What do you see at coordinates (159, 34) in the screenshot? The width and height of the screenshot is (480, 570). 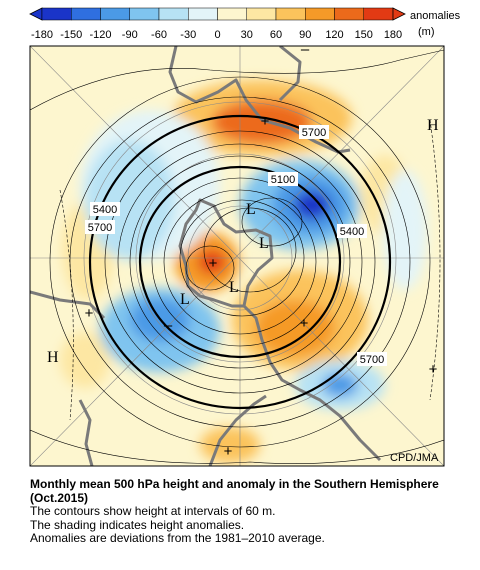 I see `colorbar-tick-label: -60` at bounding box center [159, 34].